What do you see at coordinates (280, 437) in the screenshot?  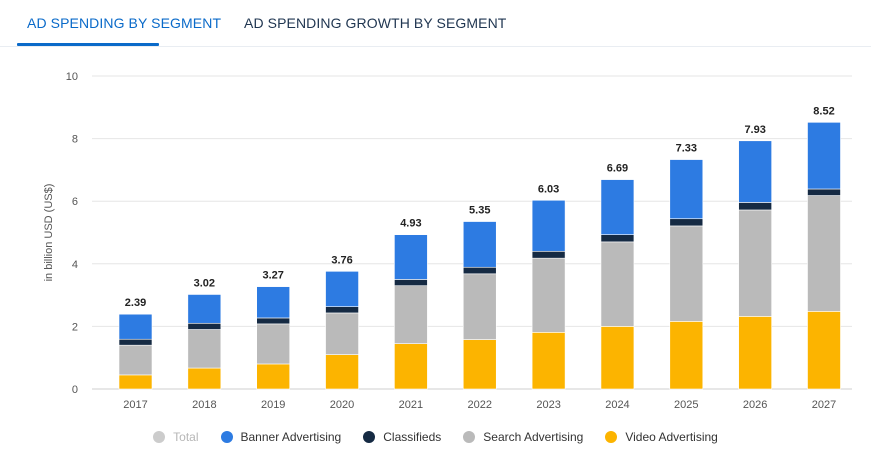 I see `legend-item-banner-advertising: Banner Advertising` at bounding box center [280, 437].